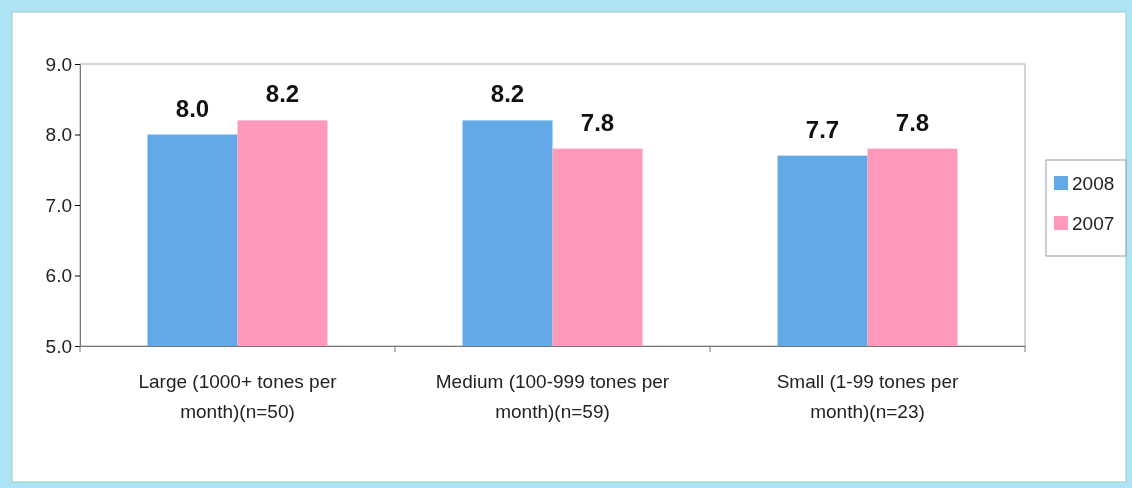 The height and width of the screenshot is (488, 1132). Describe the element at coordinates (822, 129) in the screenshot. I see `data-label: 7.7` at that location.